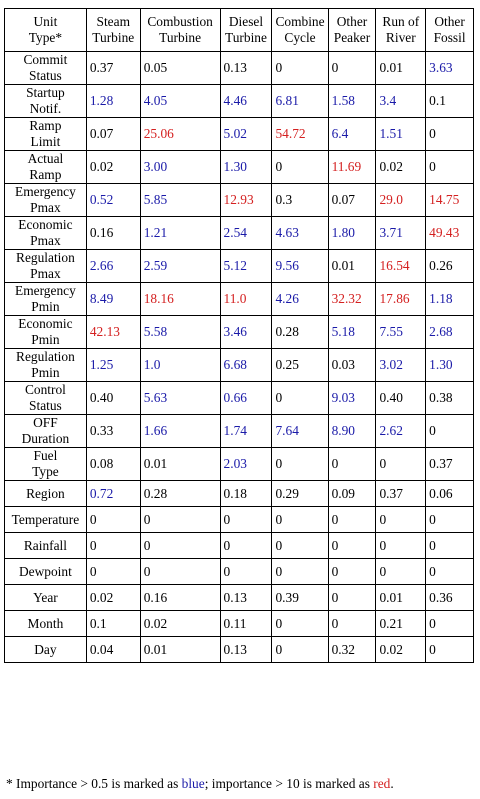 This screenshot has width=480, height=799. What do you see at coordinates (401, 398) in the screenshot?
I see `value-cell: 0.40` at bounding box center [401, 398].